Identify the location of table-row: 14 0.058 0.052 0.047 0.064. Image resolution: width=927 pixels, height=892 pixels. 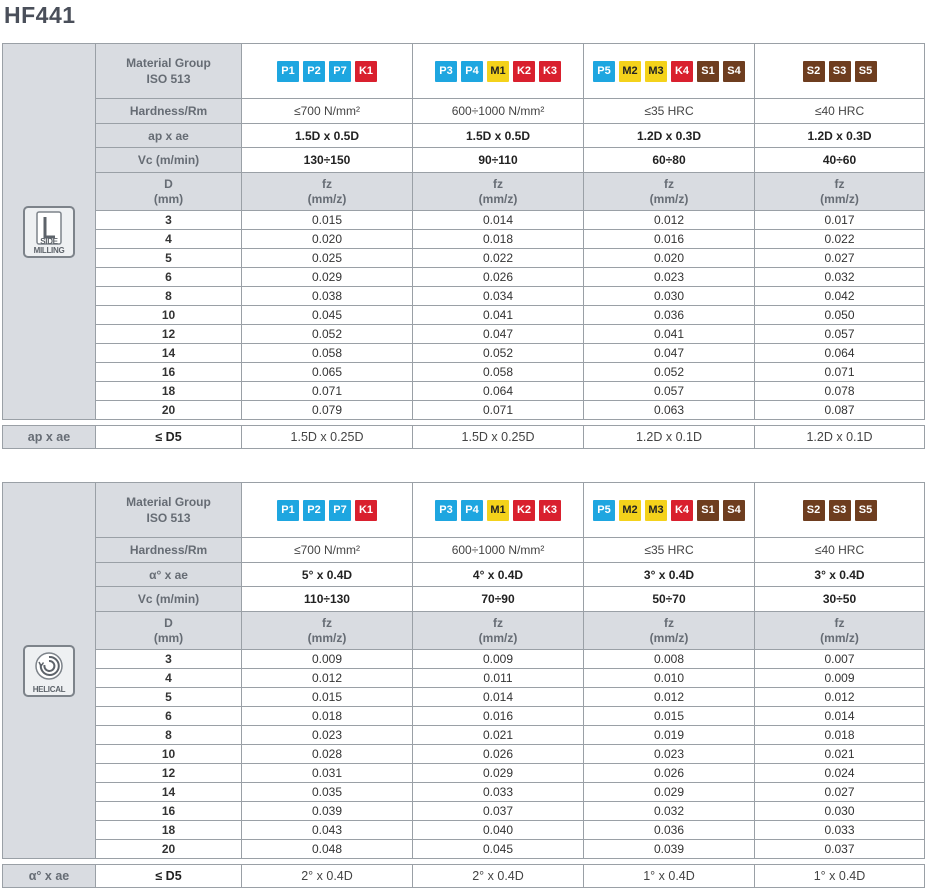
(464, 353).